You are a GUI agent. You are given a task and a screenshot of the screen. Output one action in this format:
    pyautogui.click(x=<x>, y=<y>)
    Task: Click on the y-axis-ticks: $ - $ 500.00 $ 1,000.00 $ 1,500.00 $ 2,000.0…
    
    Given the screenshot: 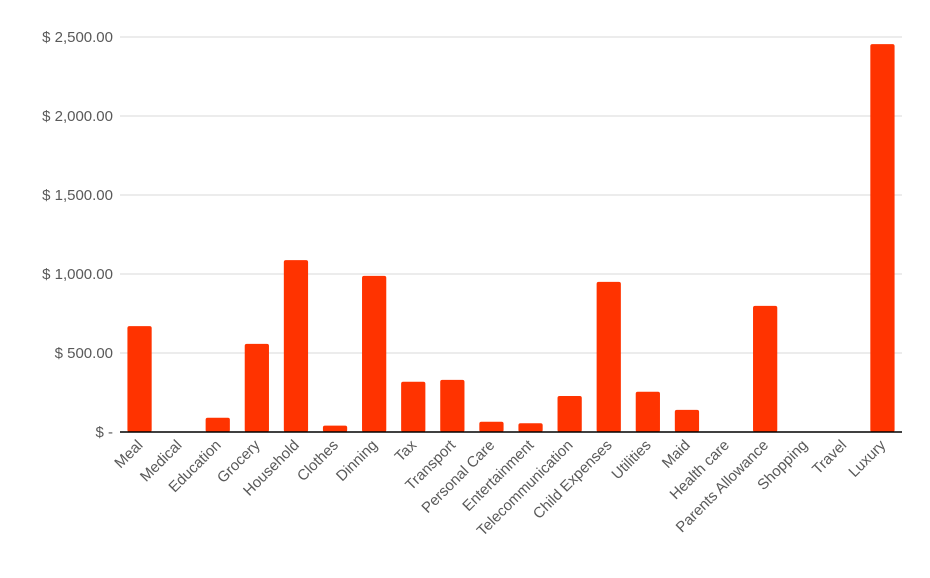 What is the action you would take?
    pyautogui.click(x=77, y=235)
    